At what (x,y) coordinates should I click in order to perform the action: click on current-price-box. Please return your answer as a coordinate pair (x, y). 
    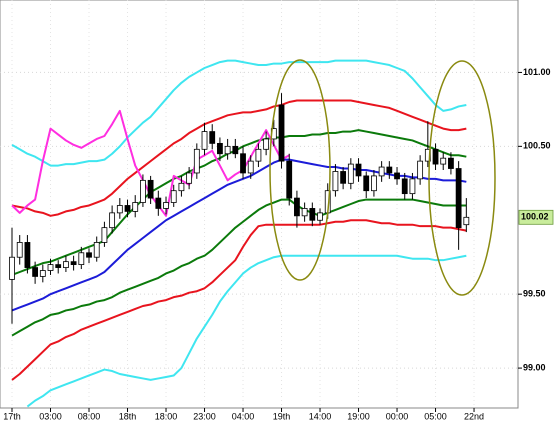
    Looking at the image, I should click on (536, 217).